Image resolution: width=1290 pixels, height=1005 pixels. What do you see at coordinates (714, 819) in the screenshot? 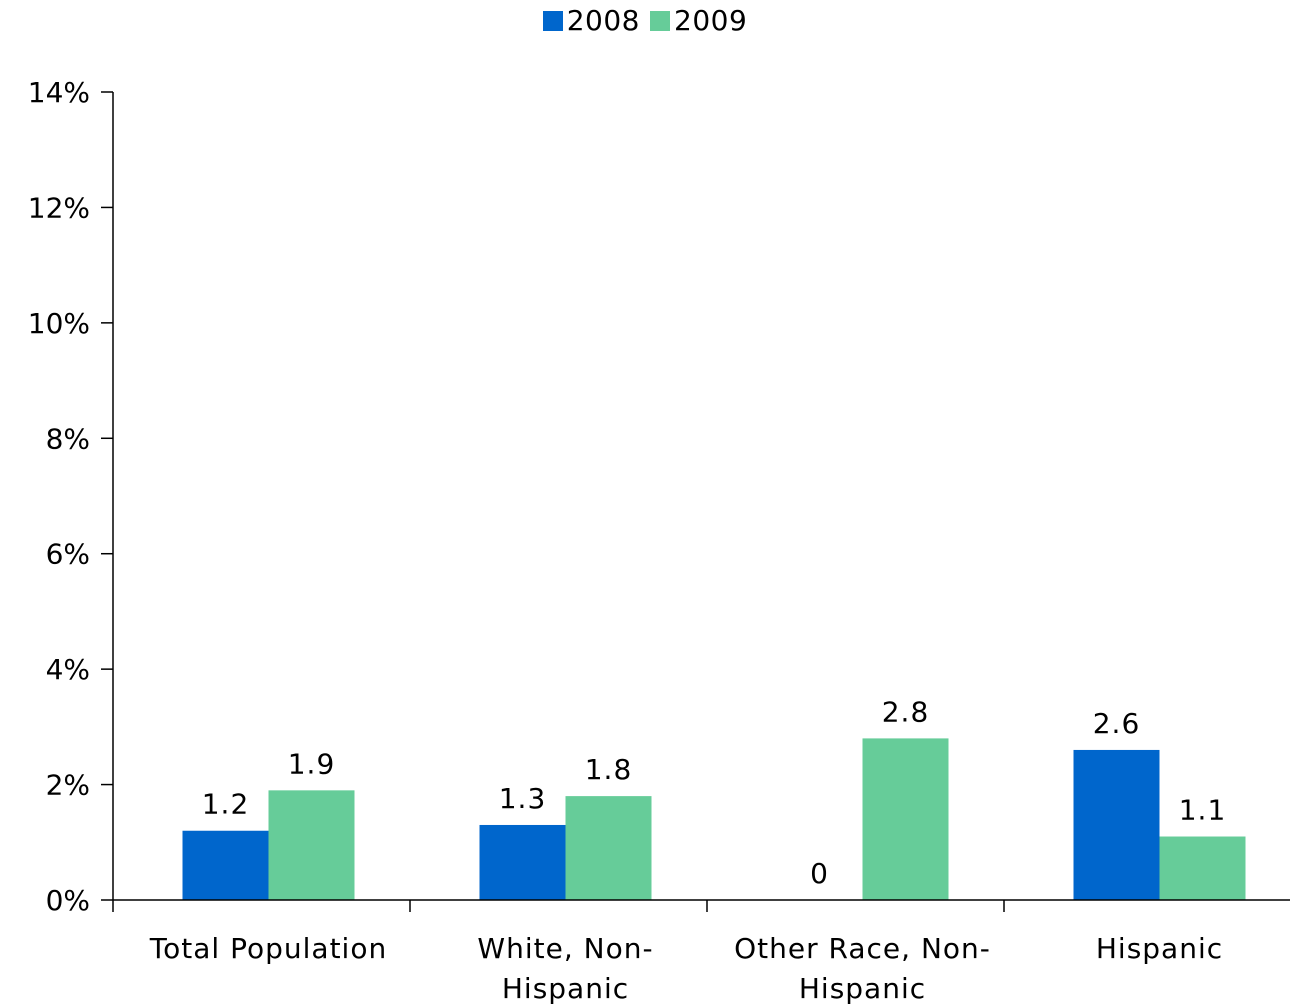
I see `bars-group` at bounding box center [714, 819].